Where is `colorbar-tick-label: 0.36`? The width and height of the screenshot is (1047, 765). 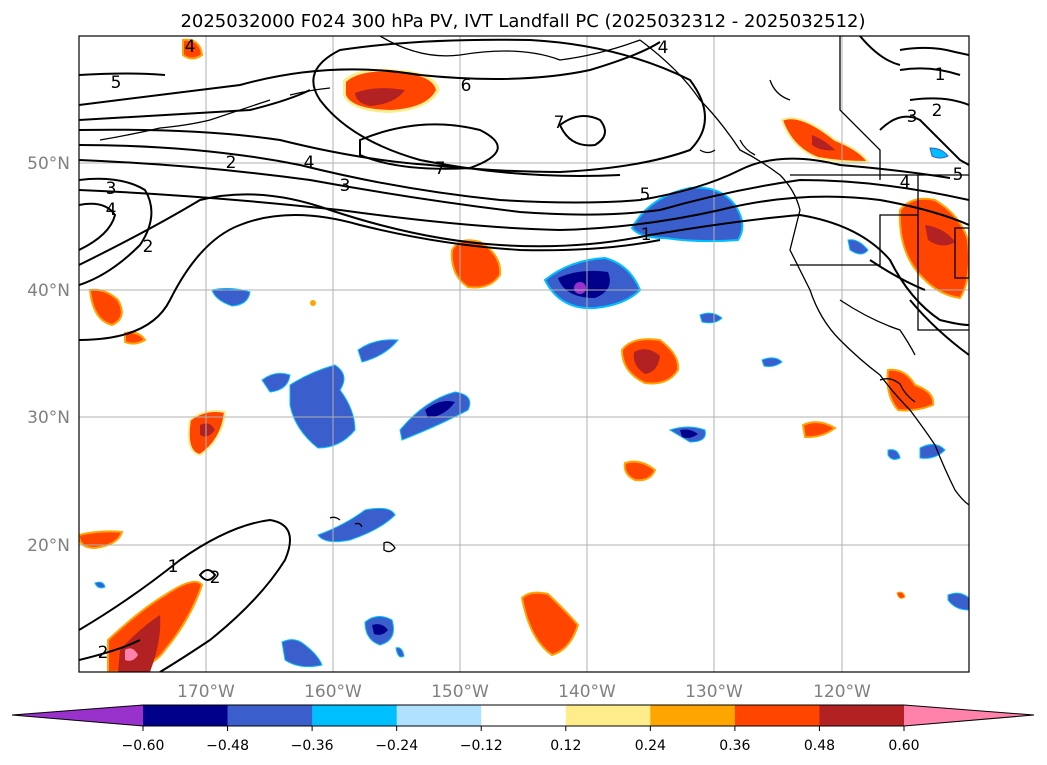
colorbar-tick-label: 0.36 is located at coordinates (734, 746).